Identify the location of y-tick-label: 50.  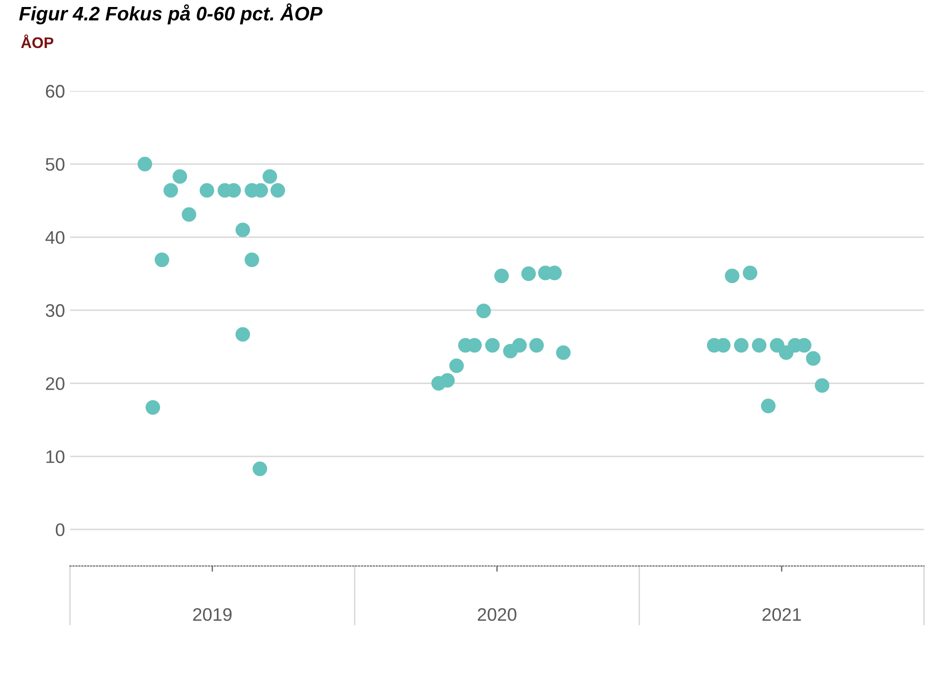
(55, 164).